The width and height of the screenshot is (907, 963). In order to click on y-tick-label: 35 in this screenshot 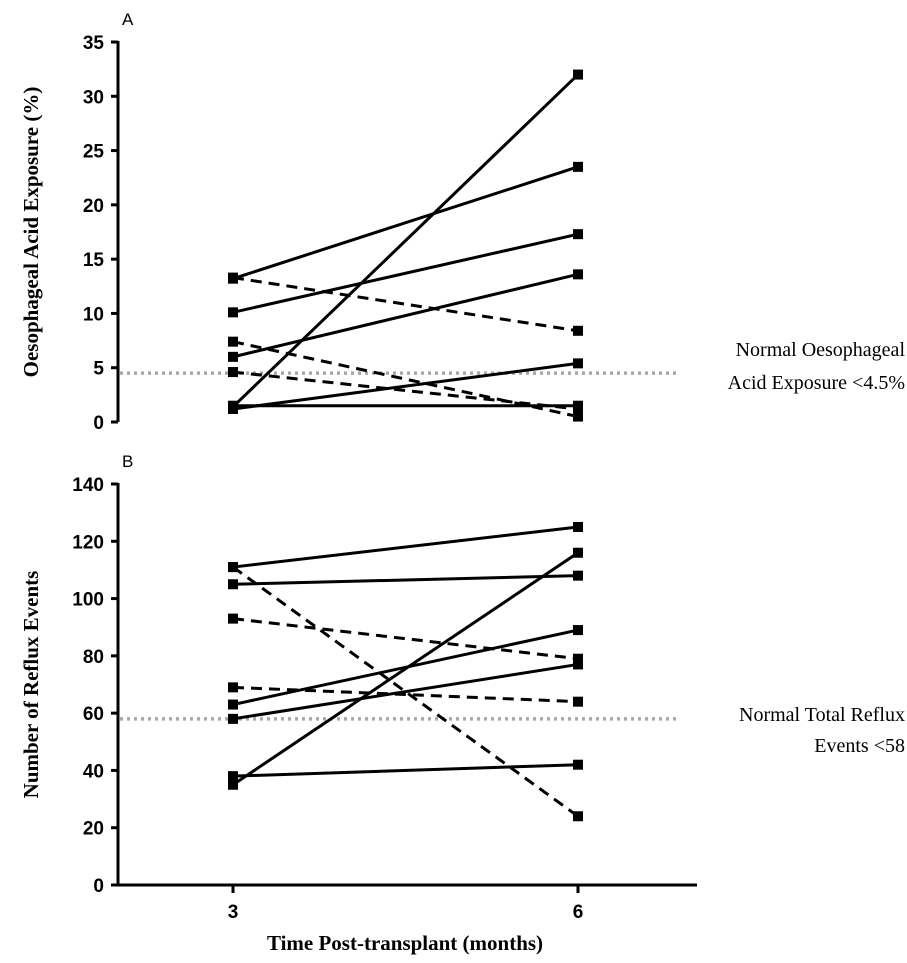, I will do `click(94, 43)`.